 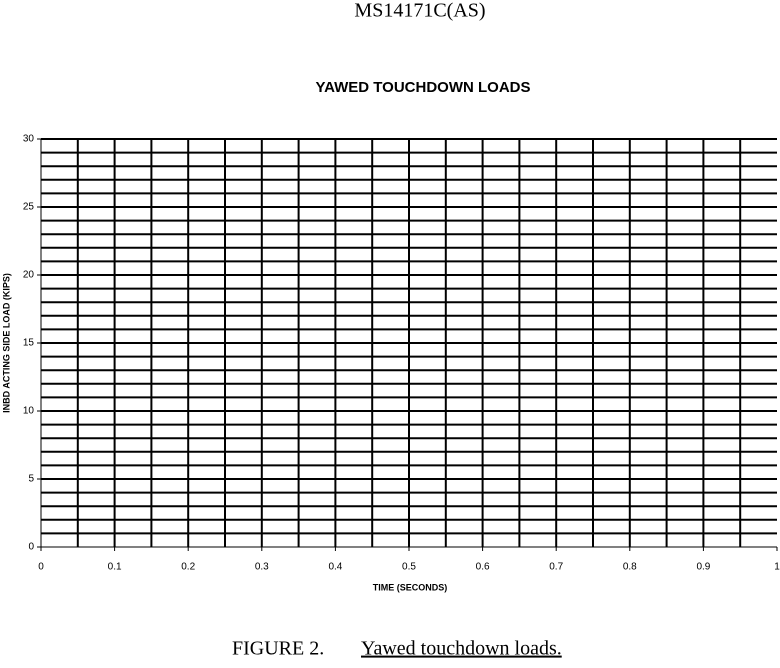 I want to click on x-tick-label: 0.4, so click(x=335, y=567).